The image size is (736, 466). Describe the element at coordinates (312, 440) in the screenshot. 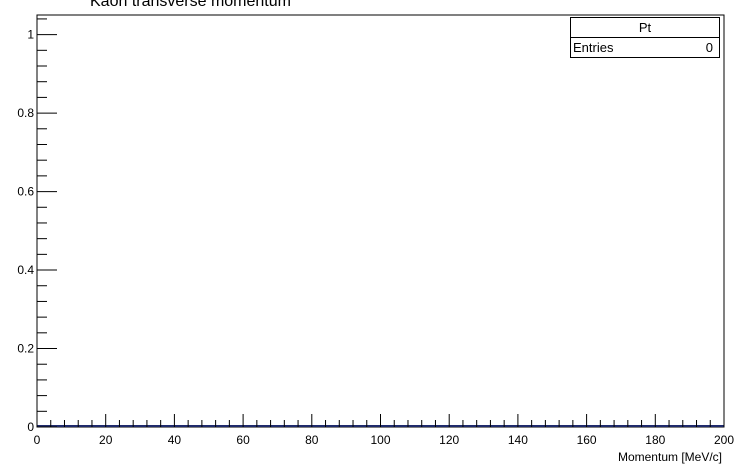

I see `x-tick-label: 80` at that location.